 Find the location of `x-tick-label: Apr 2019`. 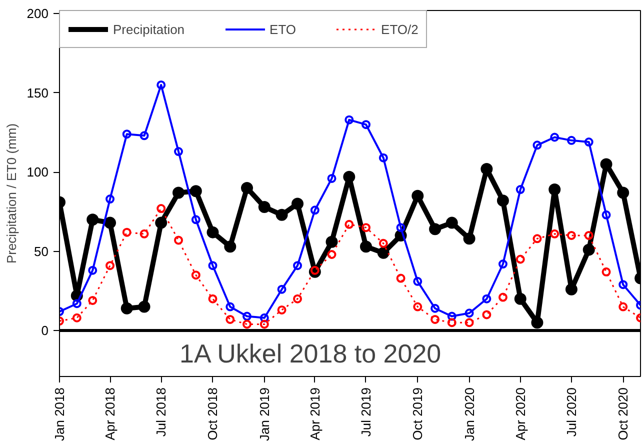

x-tick-label: Apr 2019 is located at coordinates (314, 413).